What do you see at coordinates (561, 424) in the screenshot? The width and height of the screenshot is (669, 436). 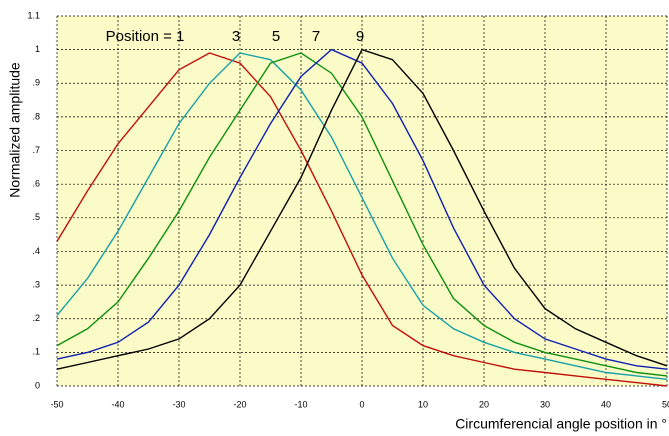 I see `x-axis-label: Circumferencial angle position in °` at bounding box center [561, 424].